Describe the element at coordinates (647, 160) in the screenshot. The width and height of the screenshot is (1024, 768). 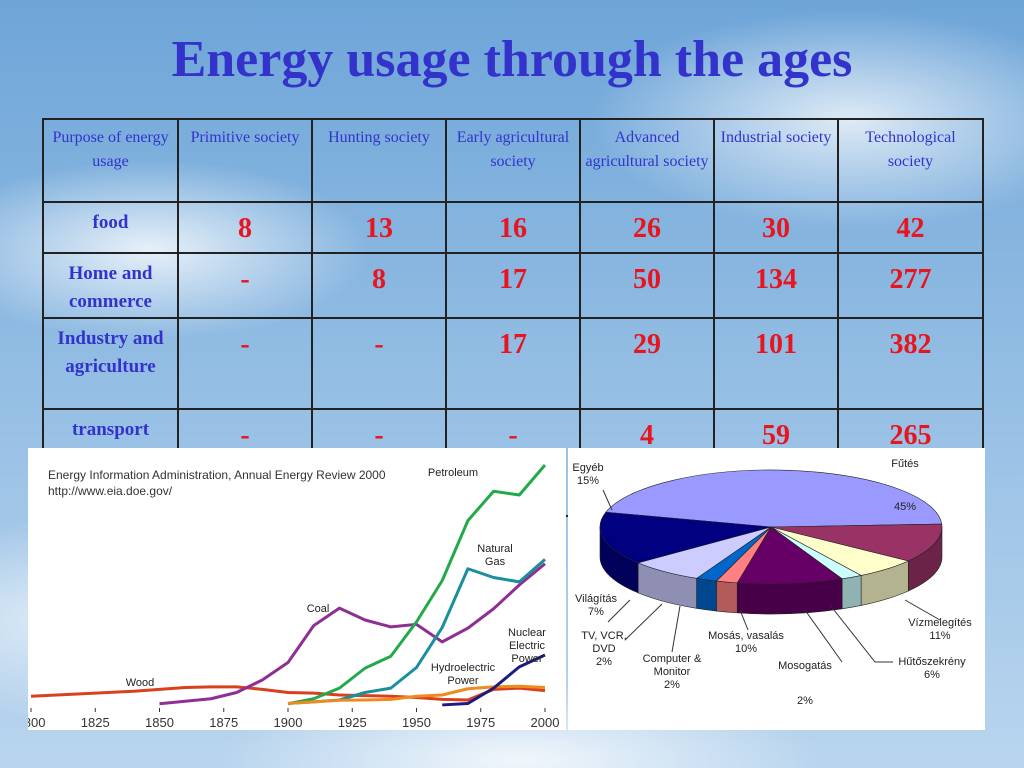
I see `header-cell: Advanced agricultural society` at that location.